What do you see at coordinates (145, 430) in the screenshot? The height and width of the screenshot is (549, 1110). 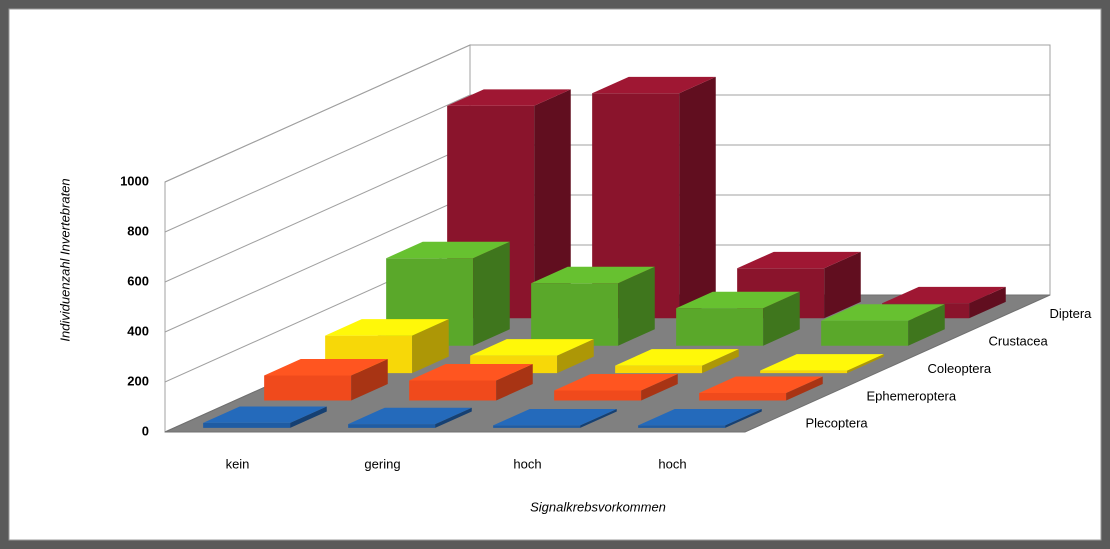 I see `y-tick-label: 0` at bounding box center [145, 430].